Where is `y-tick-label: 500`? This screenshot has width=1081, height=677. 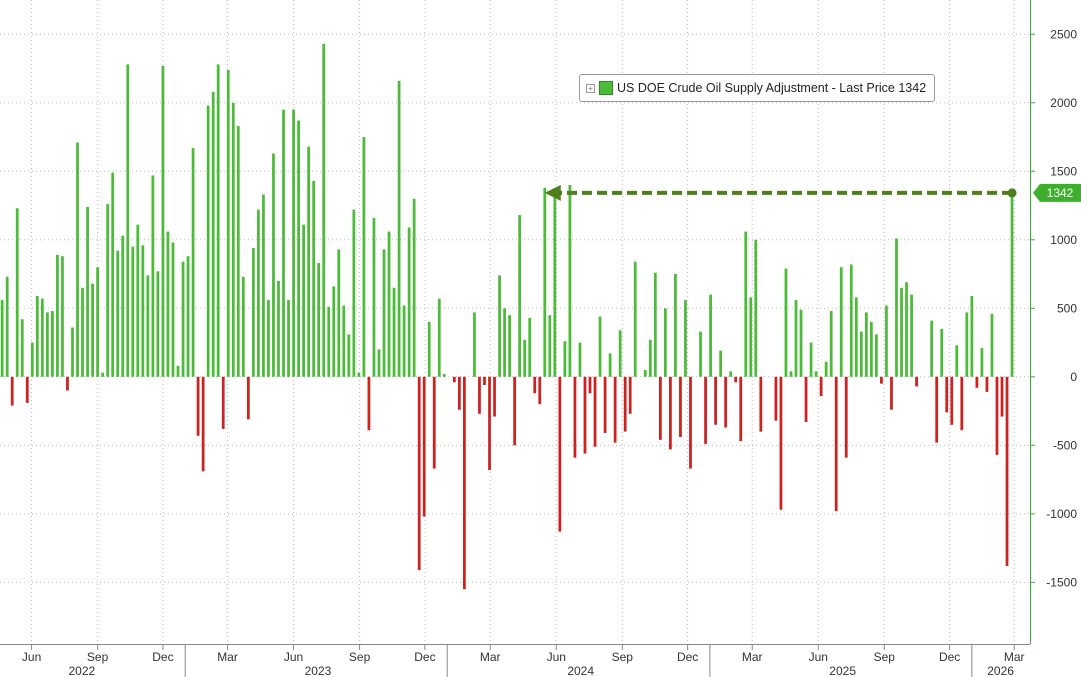 y-tick-label: 500 is located at coordinates (1067, 308).